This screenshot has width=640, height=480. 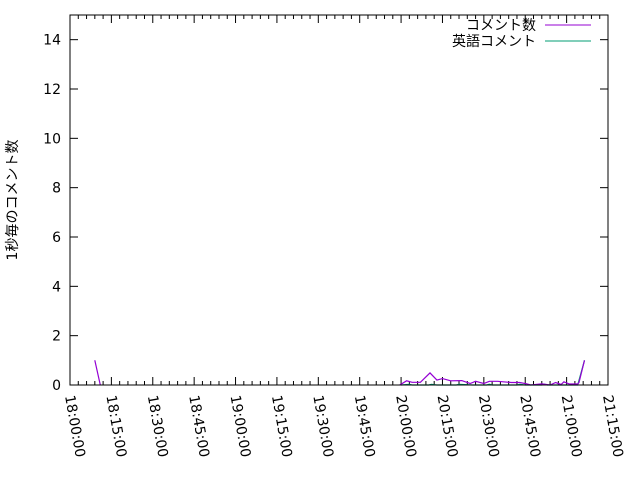 I want to click on x-tick-label: 18:30:00, so click(x=157, y=426).